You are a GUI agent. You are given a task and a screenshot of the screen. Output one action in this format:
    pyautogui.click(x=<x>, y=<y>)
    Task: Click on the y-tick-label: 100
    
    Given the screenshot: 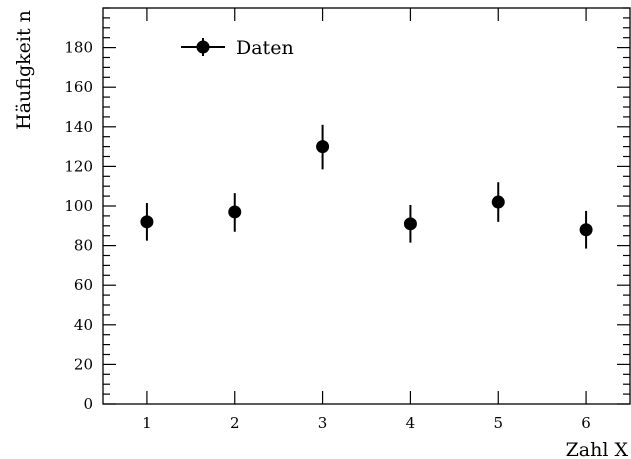 What is the action you would take?
    pyautogui.click(x=78, y=206)
    